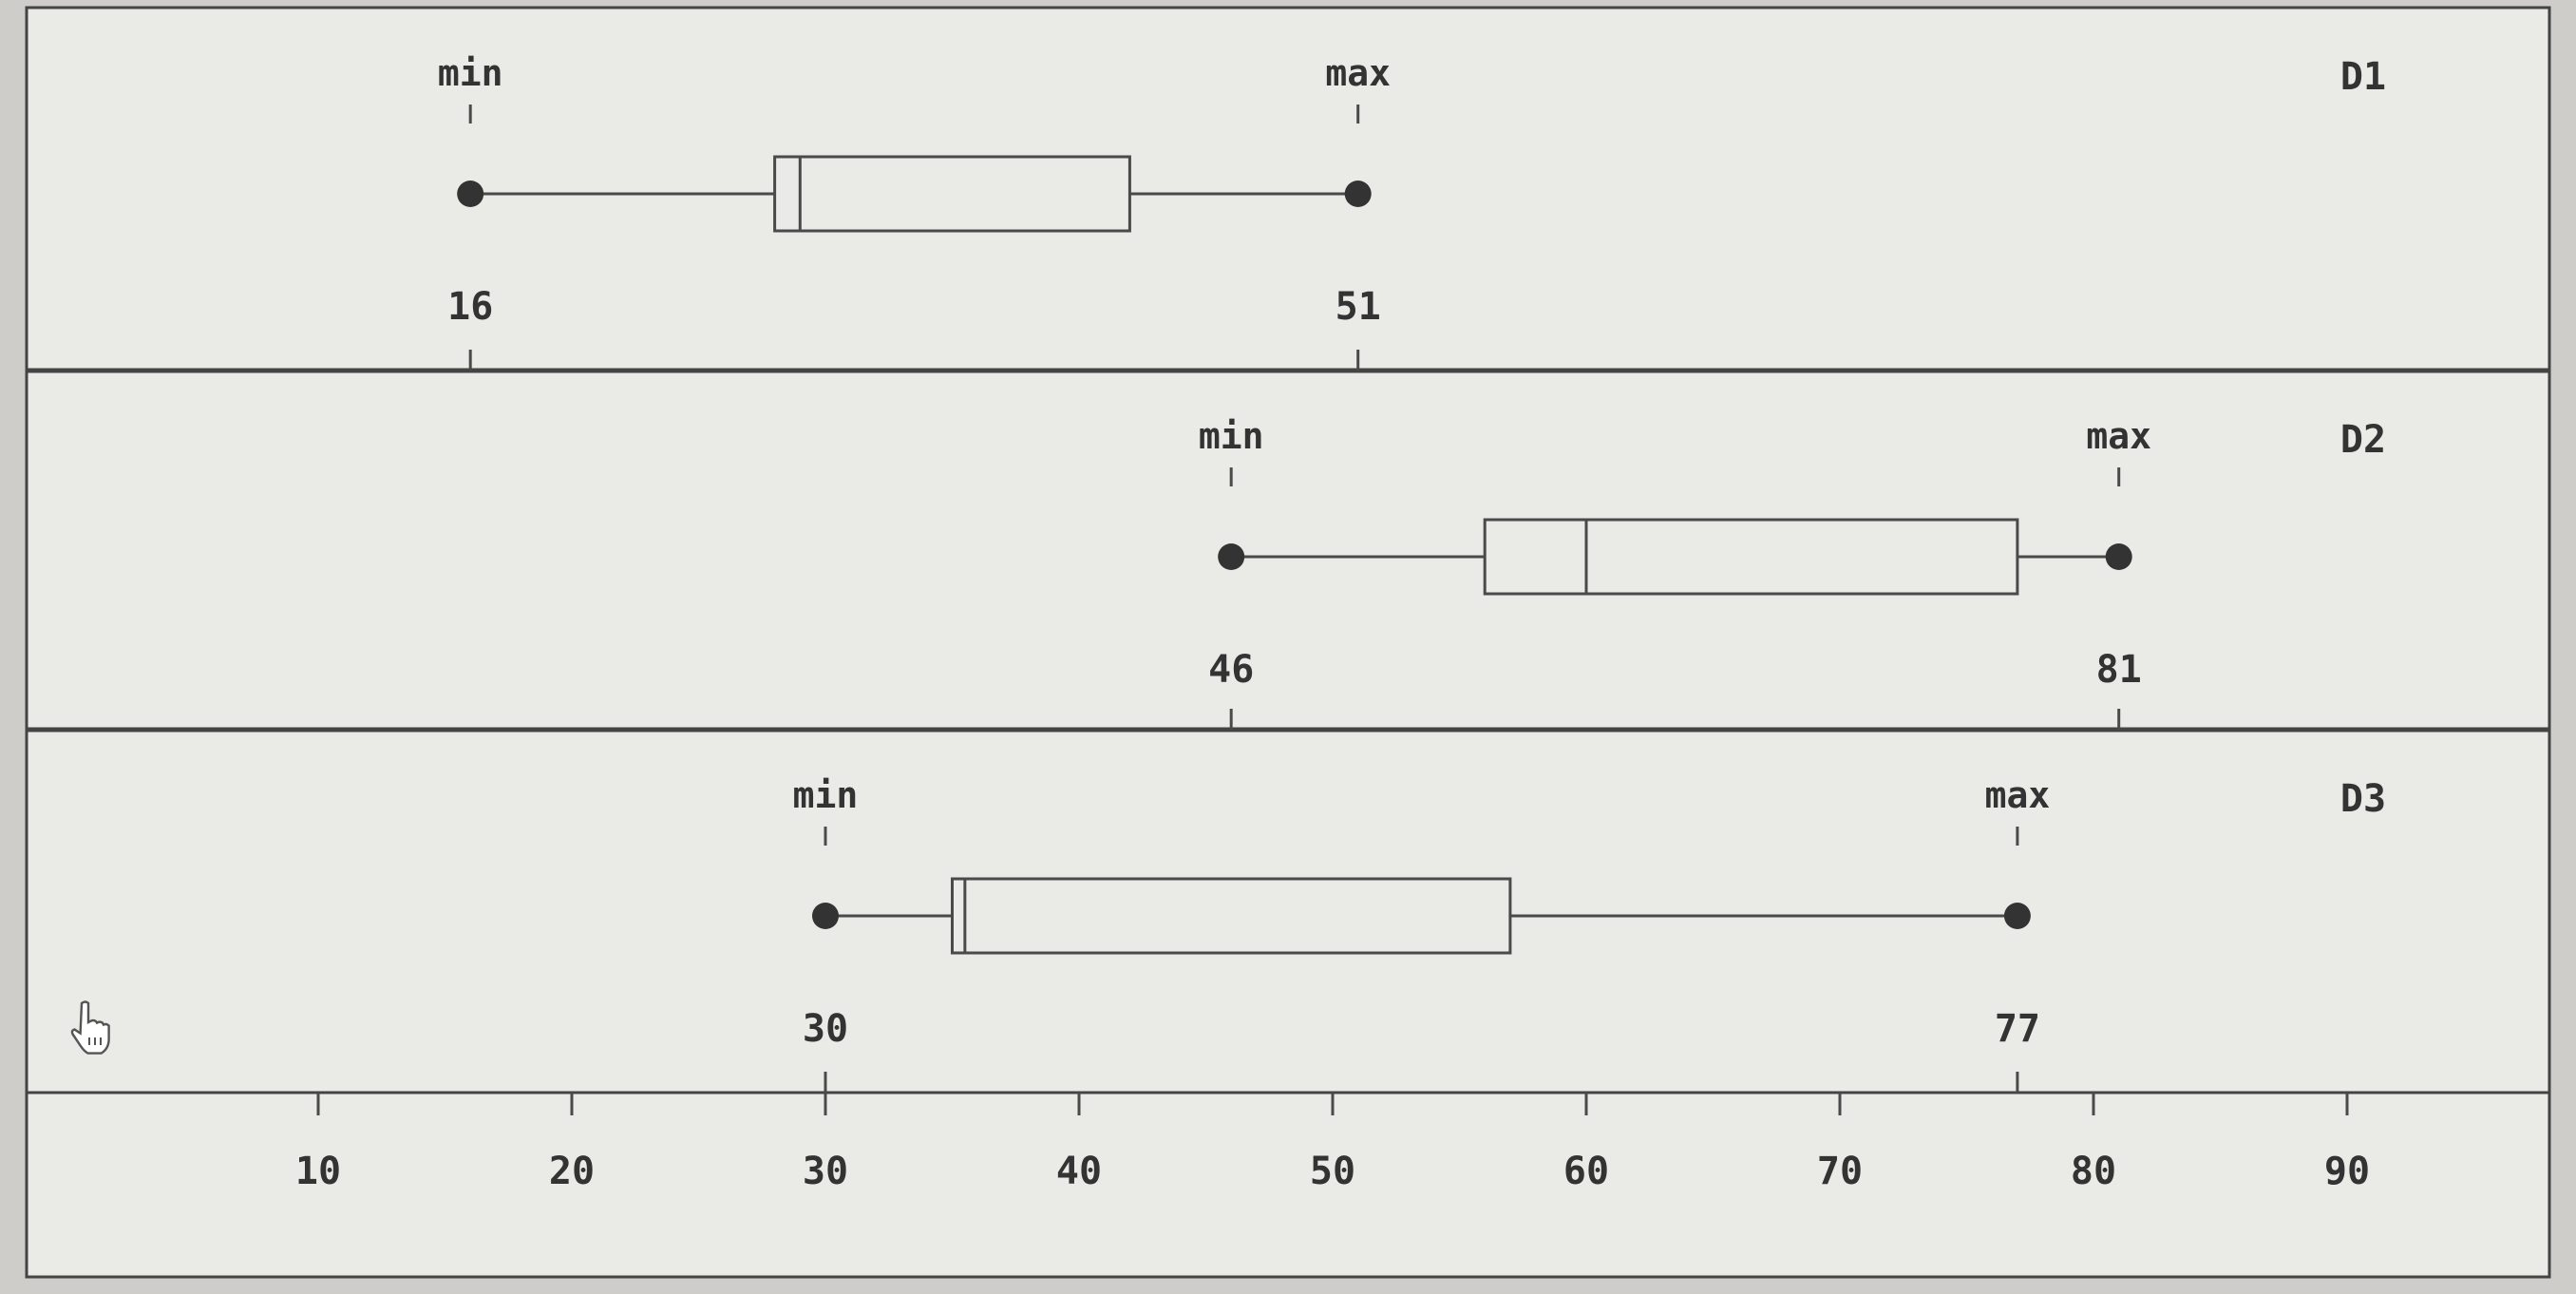  What do you see at coordinates (2363, 77) in the screenshot?
I see `series-name: D1` at bounding box center [2363, 77].